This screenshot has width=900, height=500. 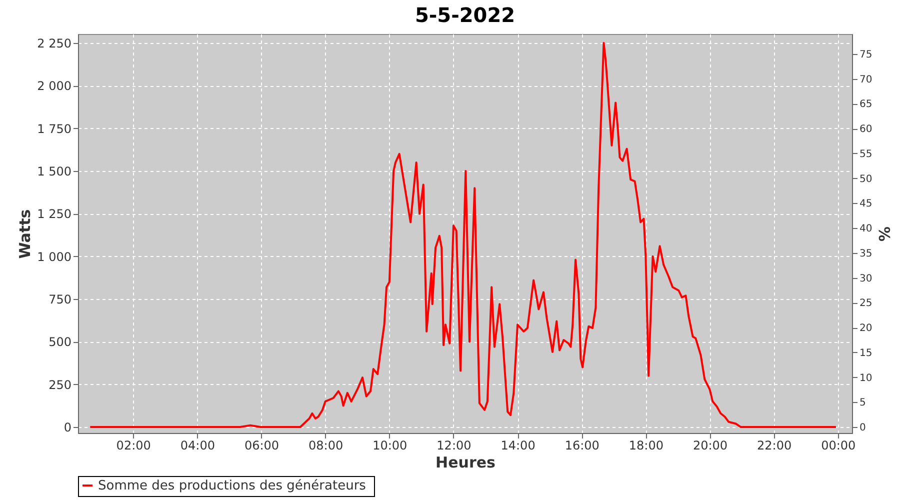 What do you see at coordinates (133, 445) in the screenshot?
I see `x-tick-label: 02:00` at bounding box center [133, 445].